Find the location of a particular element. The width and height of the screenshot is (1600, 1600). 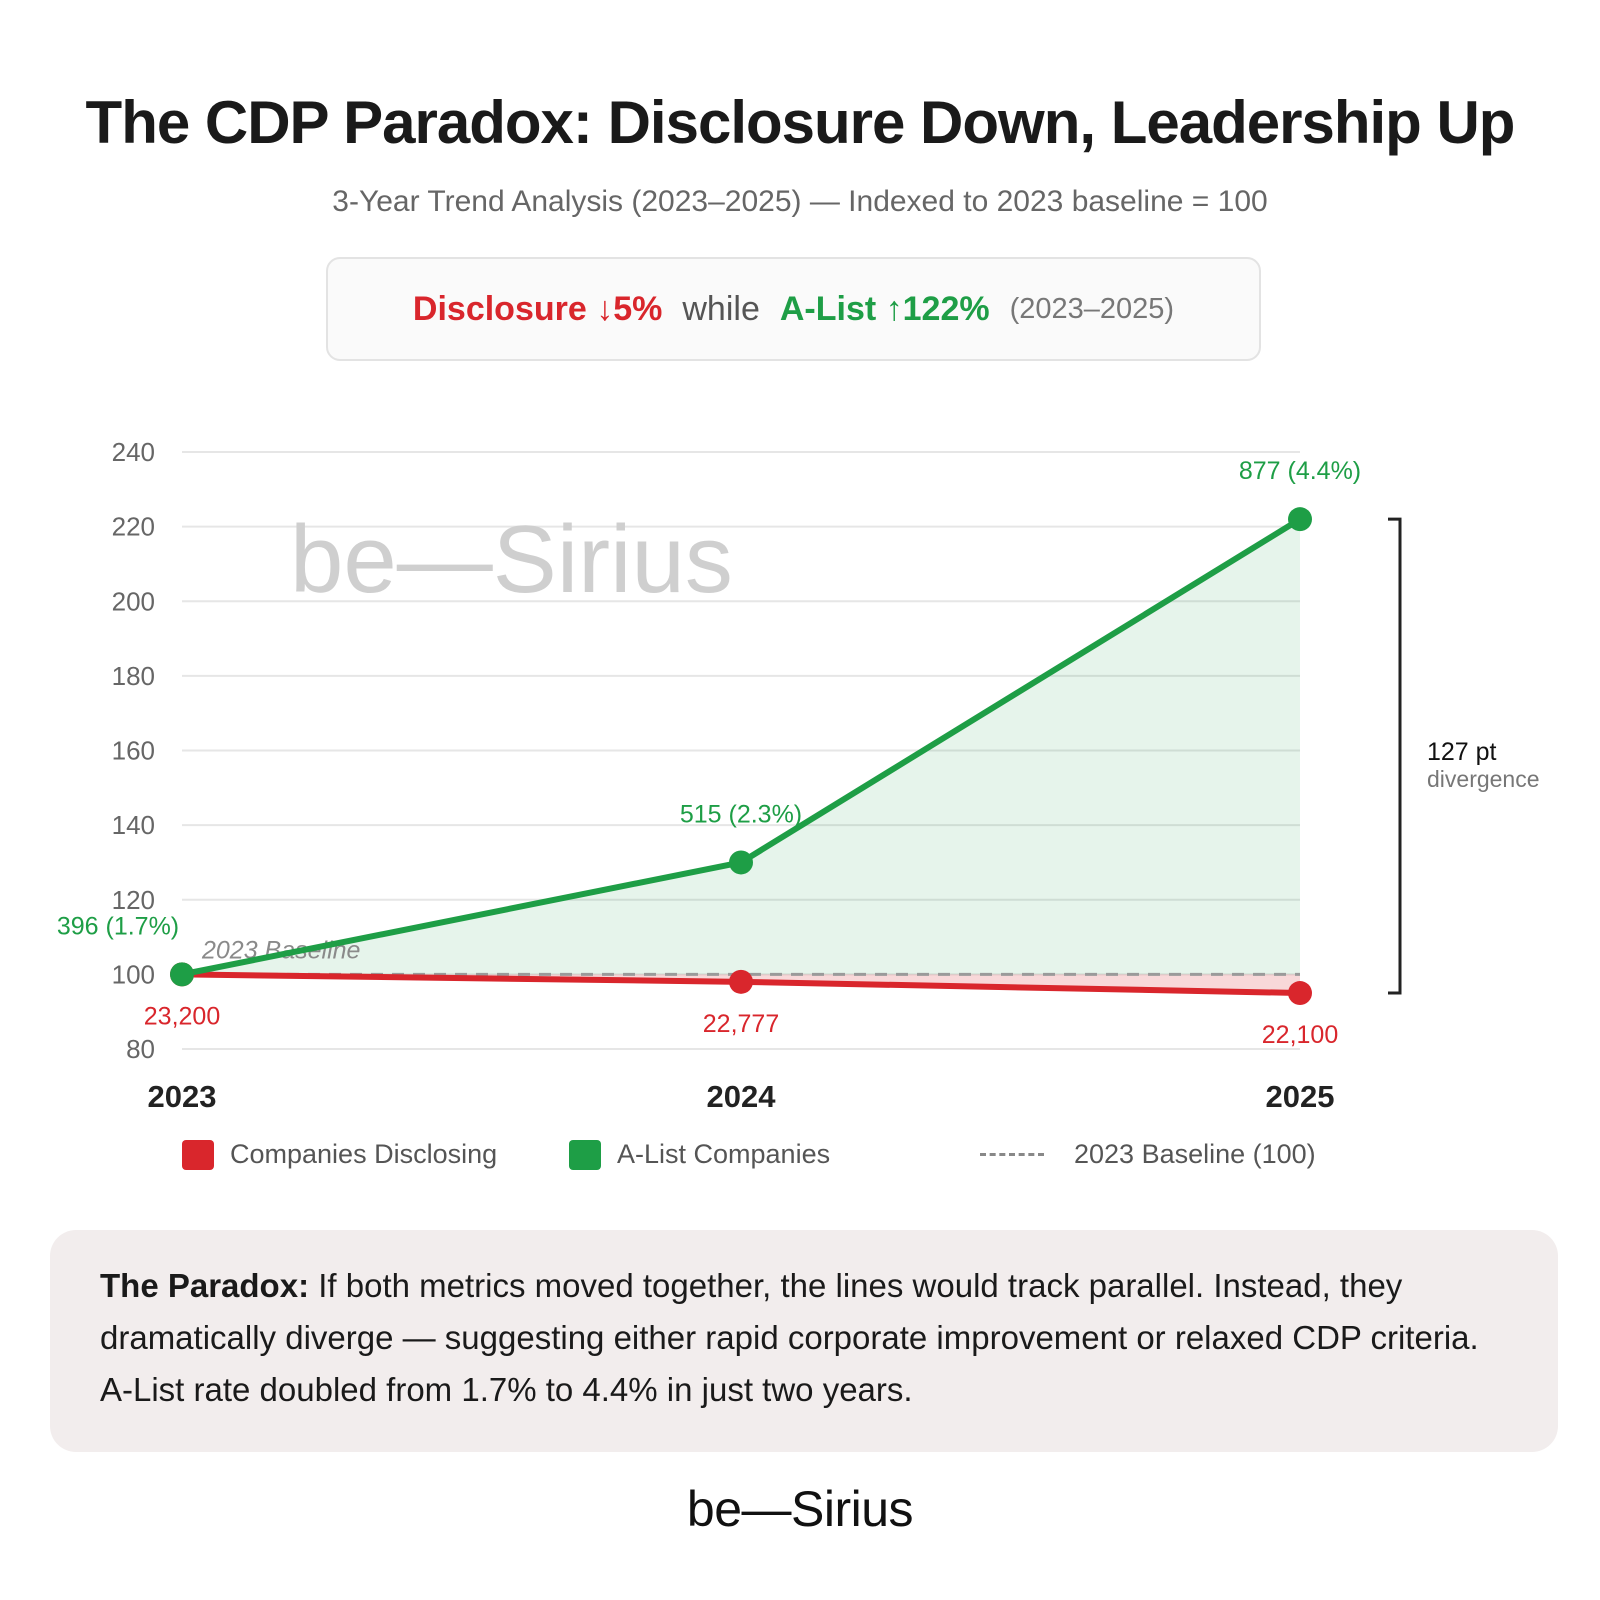

alist-data-label: 877 (4.4%) is located at coordinates (1300, 471).